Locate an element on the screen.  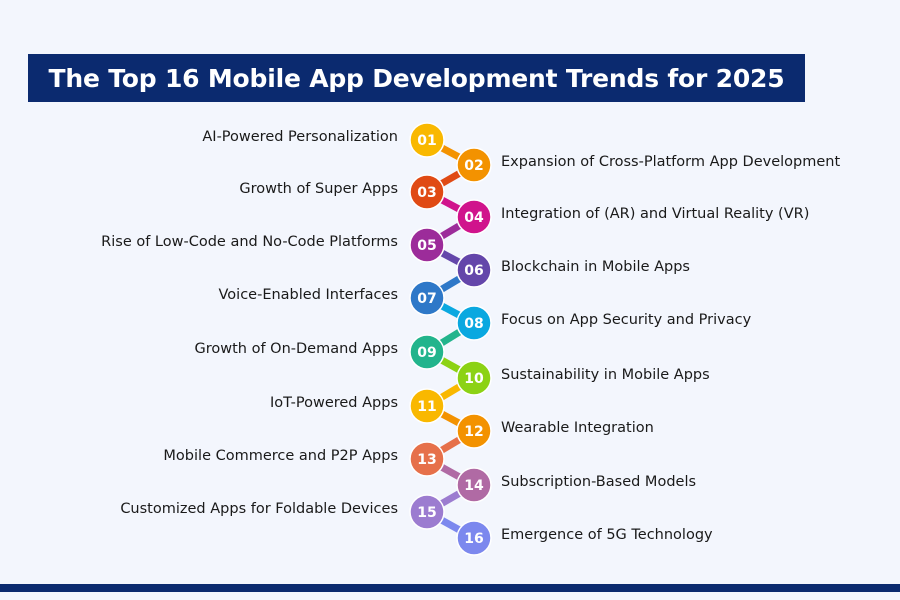
bottom-bar is located at coordinates (450, 588).